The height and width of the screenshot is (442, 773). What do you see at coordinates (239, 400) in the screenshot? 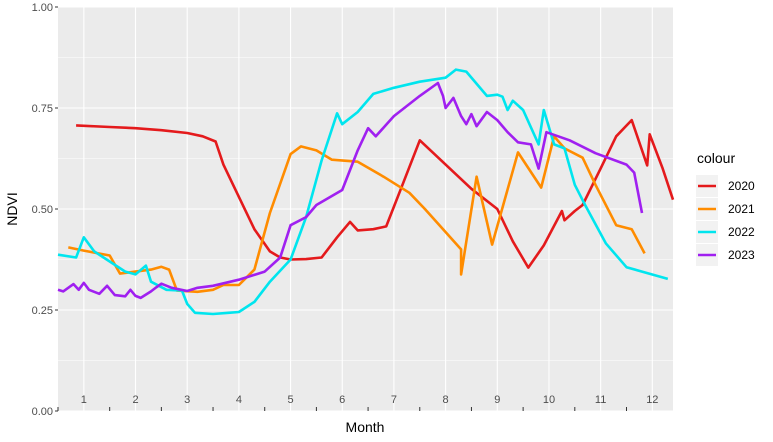
I see `x-tick-label: 4` at bounding box center [239, 400].